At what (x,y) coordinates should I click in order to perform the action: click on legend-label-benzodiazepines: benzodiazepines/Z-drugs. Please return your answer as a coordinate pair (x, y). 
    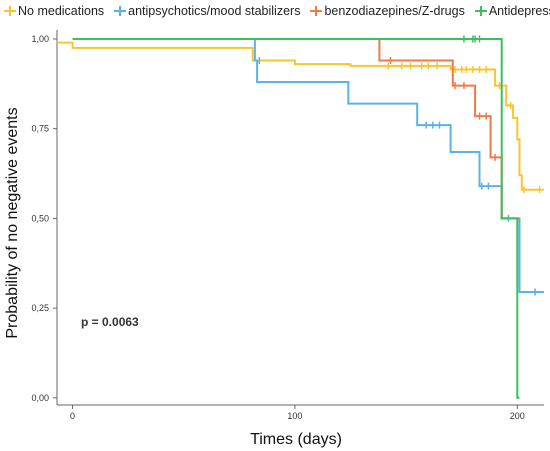
    Looking at the image, I should click on (394, 11).